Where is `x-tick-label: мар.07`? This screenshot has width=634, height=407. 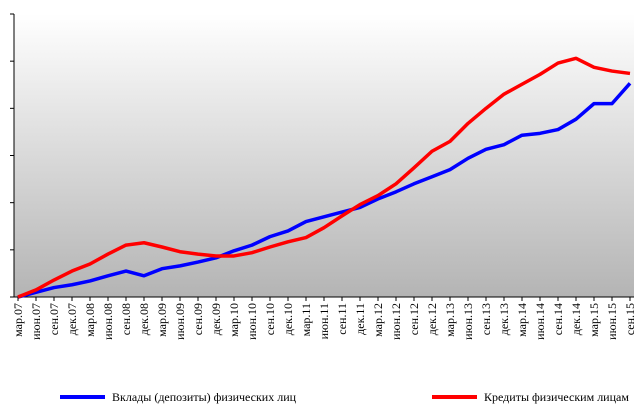
x-tick-label: мар.07 is located at coordinates (18, 320).